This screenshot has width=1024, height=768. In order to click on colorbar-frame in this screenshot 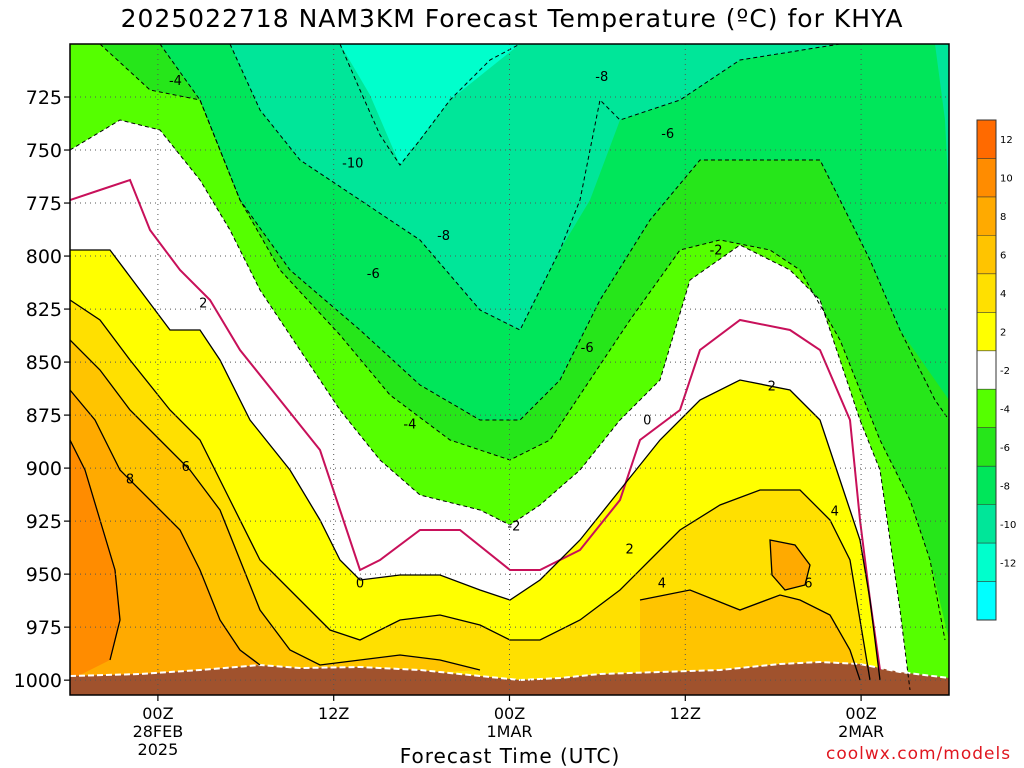, I will do `click(986, 370)`.